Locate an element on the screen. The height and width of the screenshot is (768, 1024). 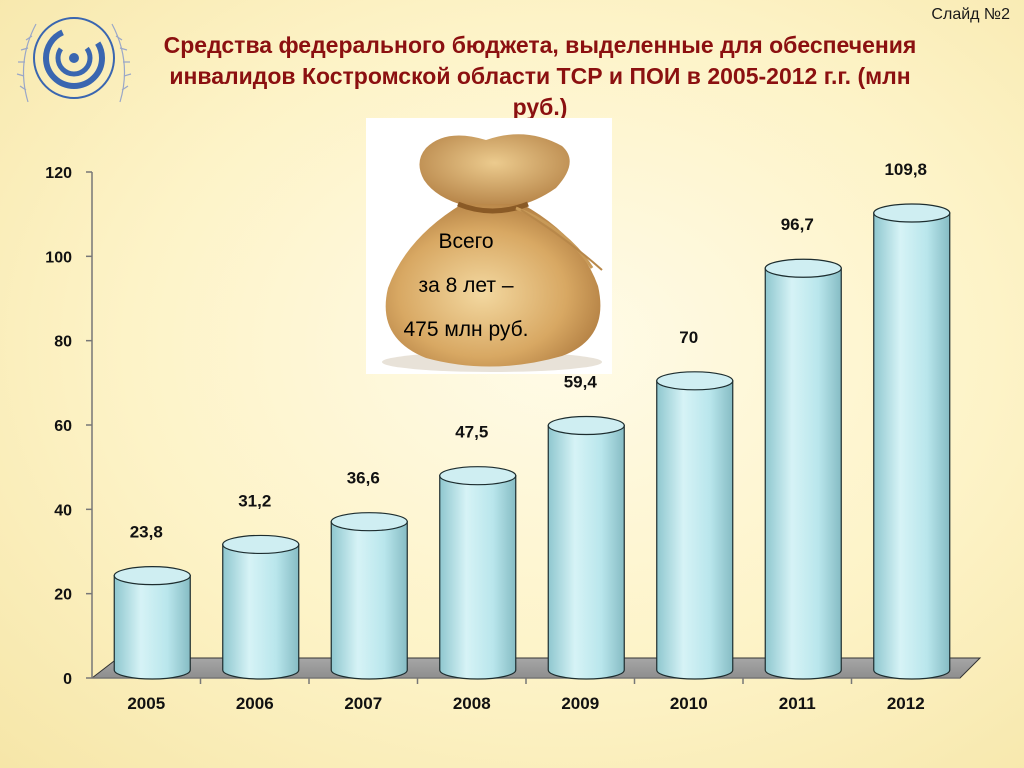
bar-2011 is located at coordinates (803, 473).